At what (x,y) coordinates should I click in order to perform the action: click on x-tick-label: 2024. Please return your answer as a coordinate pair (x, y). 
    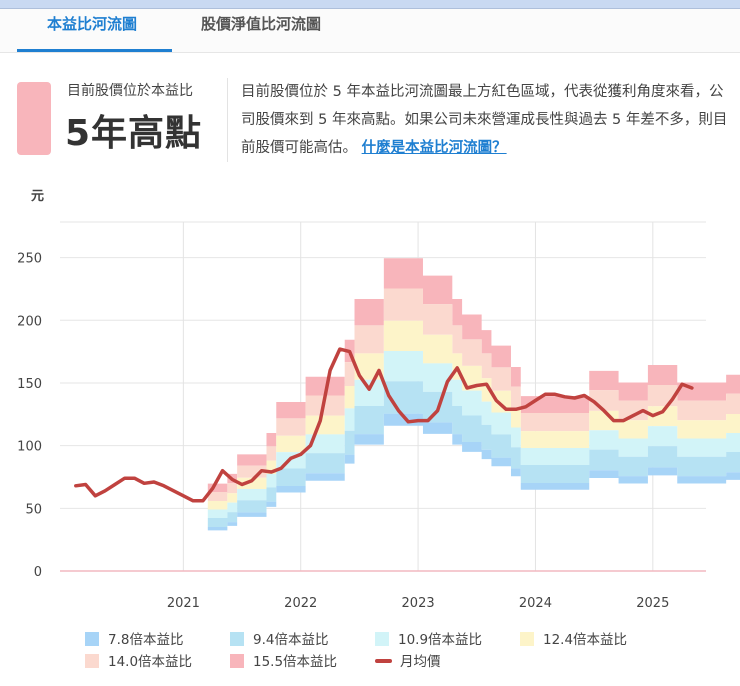
    Looking at the image, I should click on (535, 603).